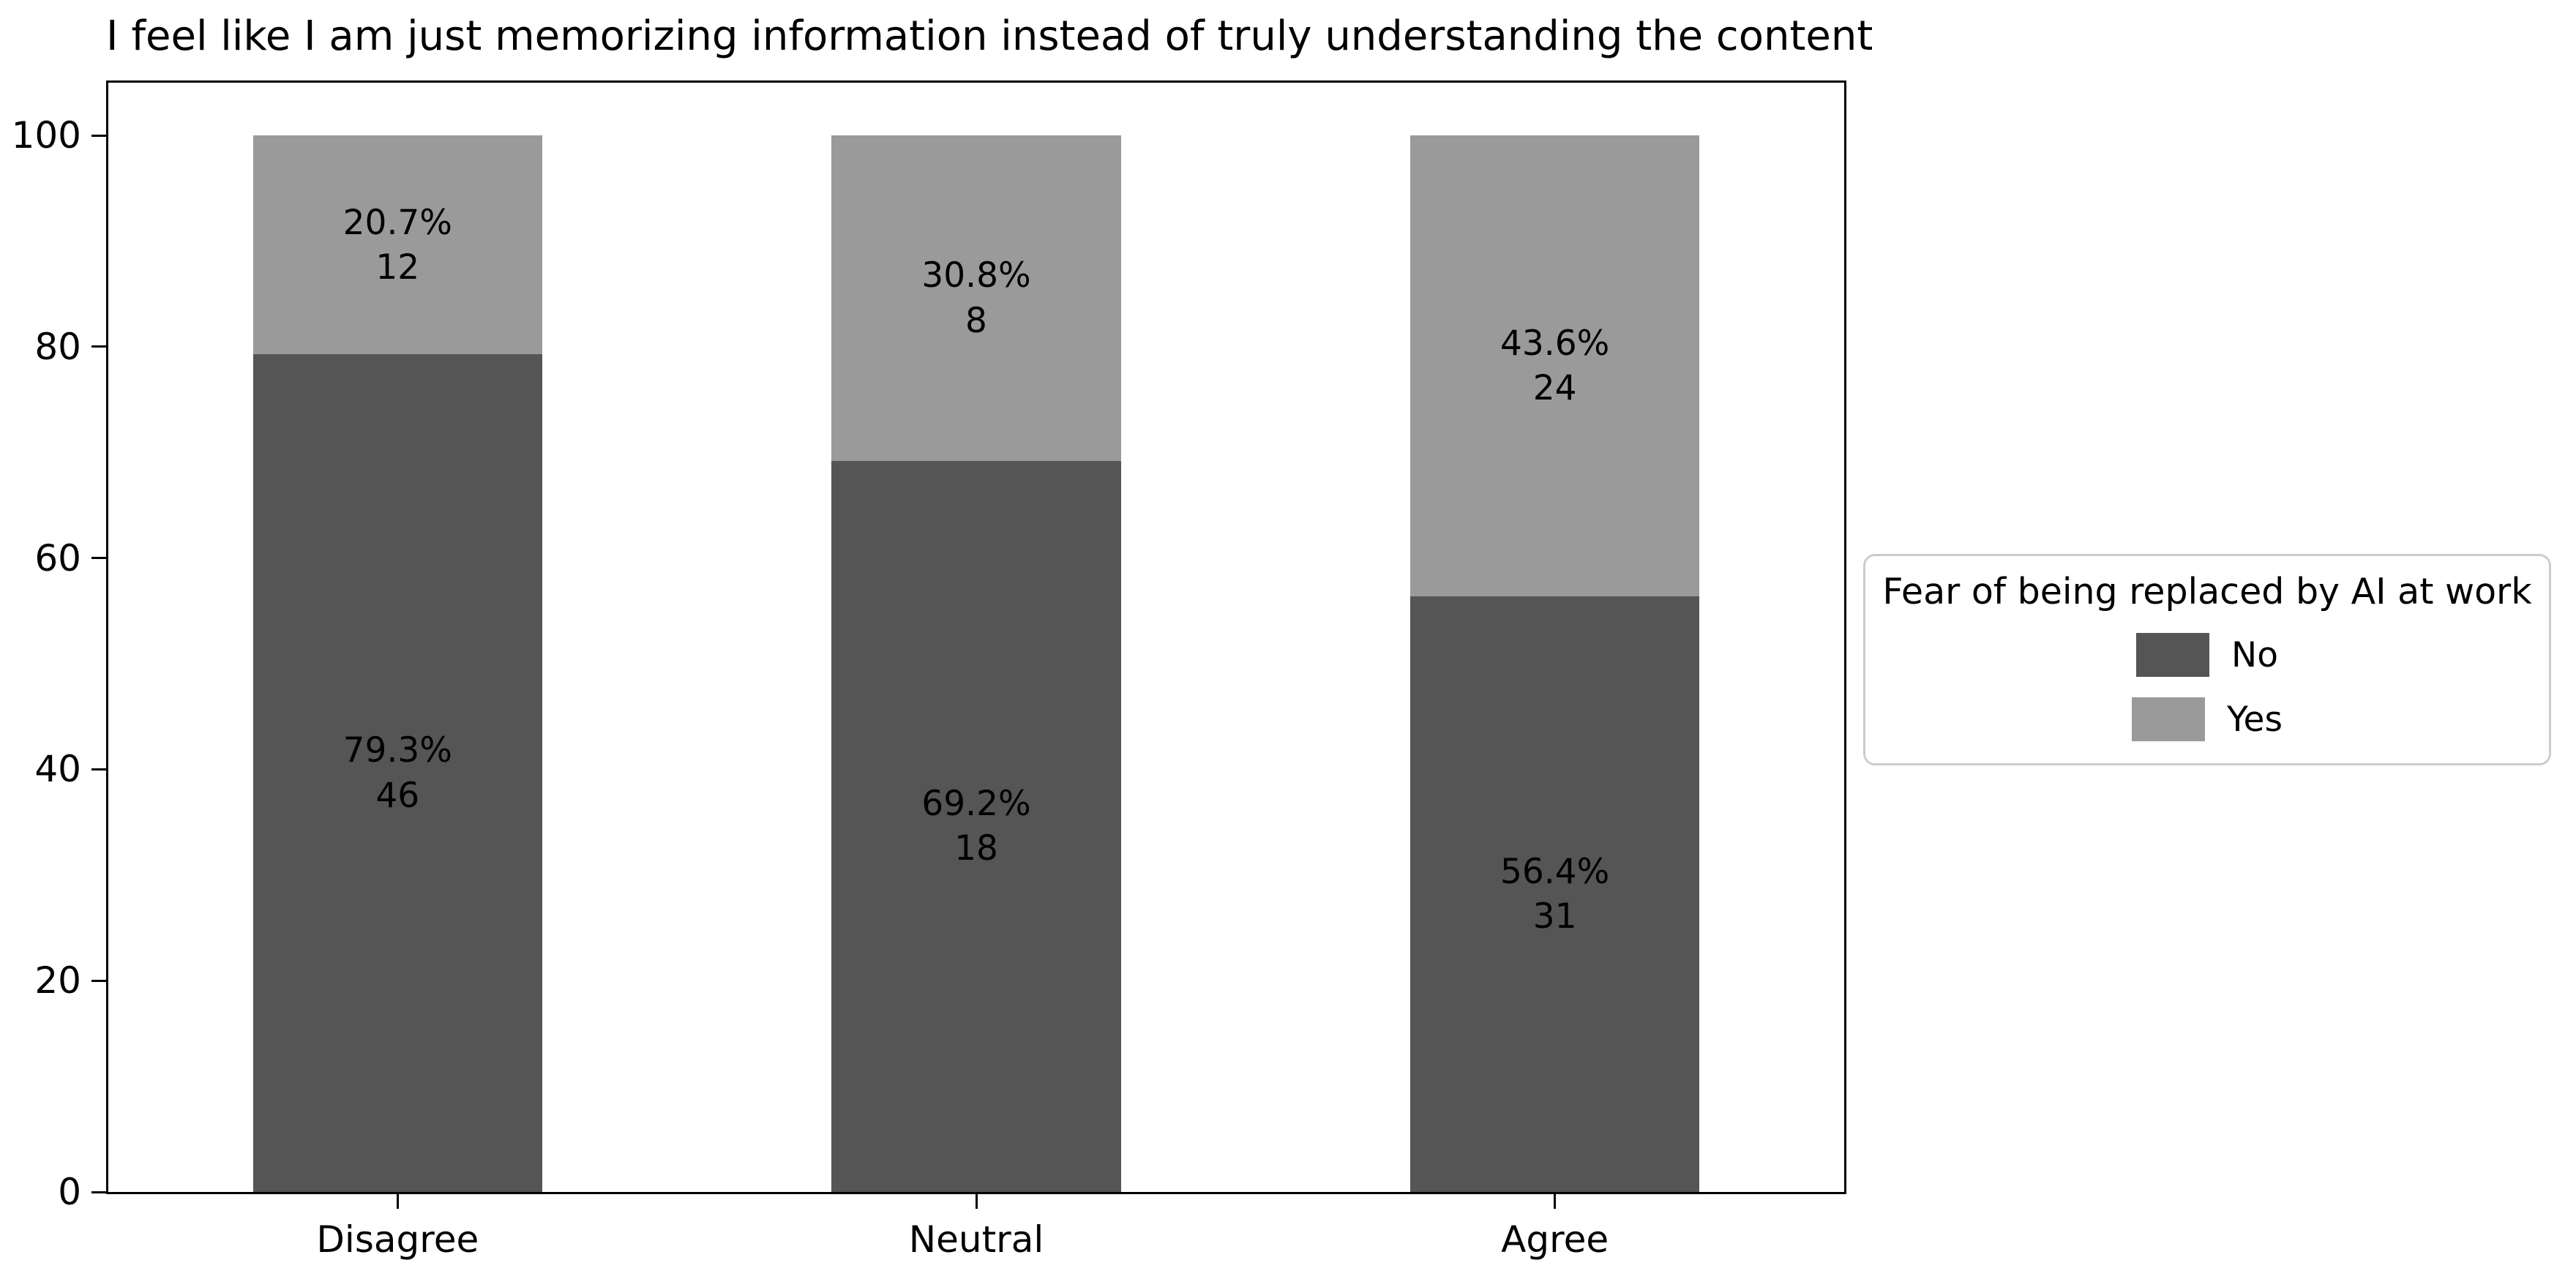 The image size is (2576, 1271). Describe the element at coordinates (976, 1239) in the screenshot. I see `x-axis-tick-label-neutral: Neutral` at that location.